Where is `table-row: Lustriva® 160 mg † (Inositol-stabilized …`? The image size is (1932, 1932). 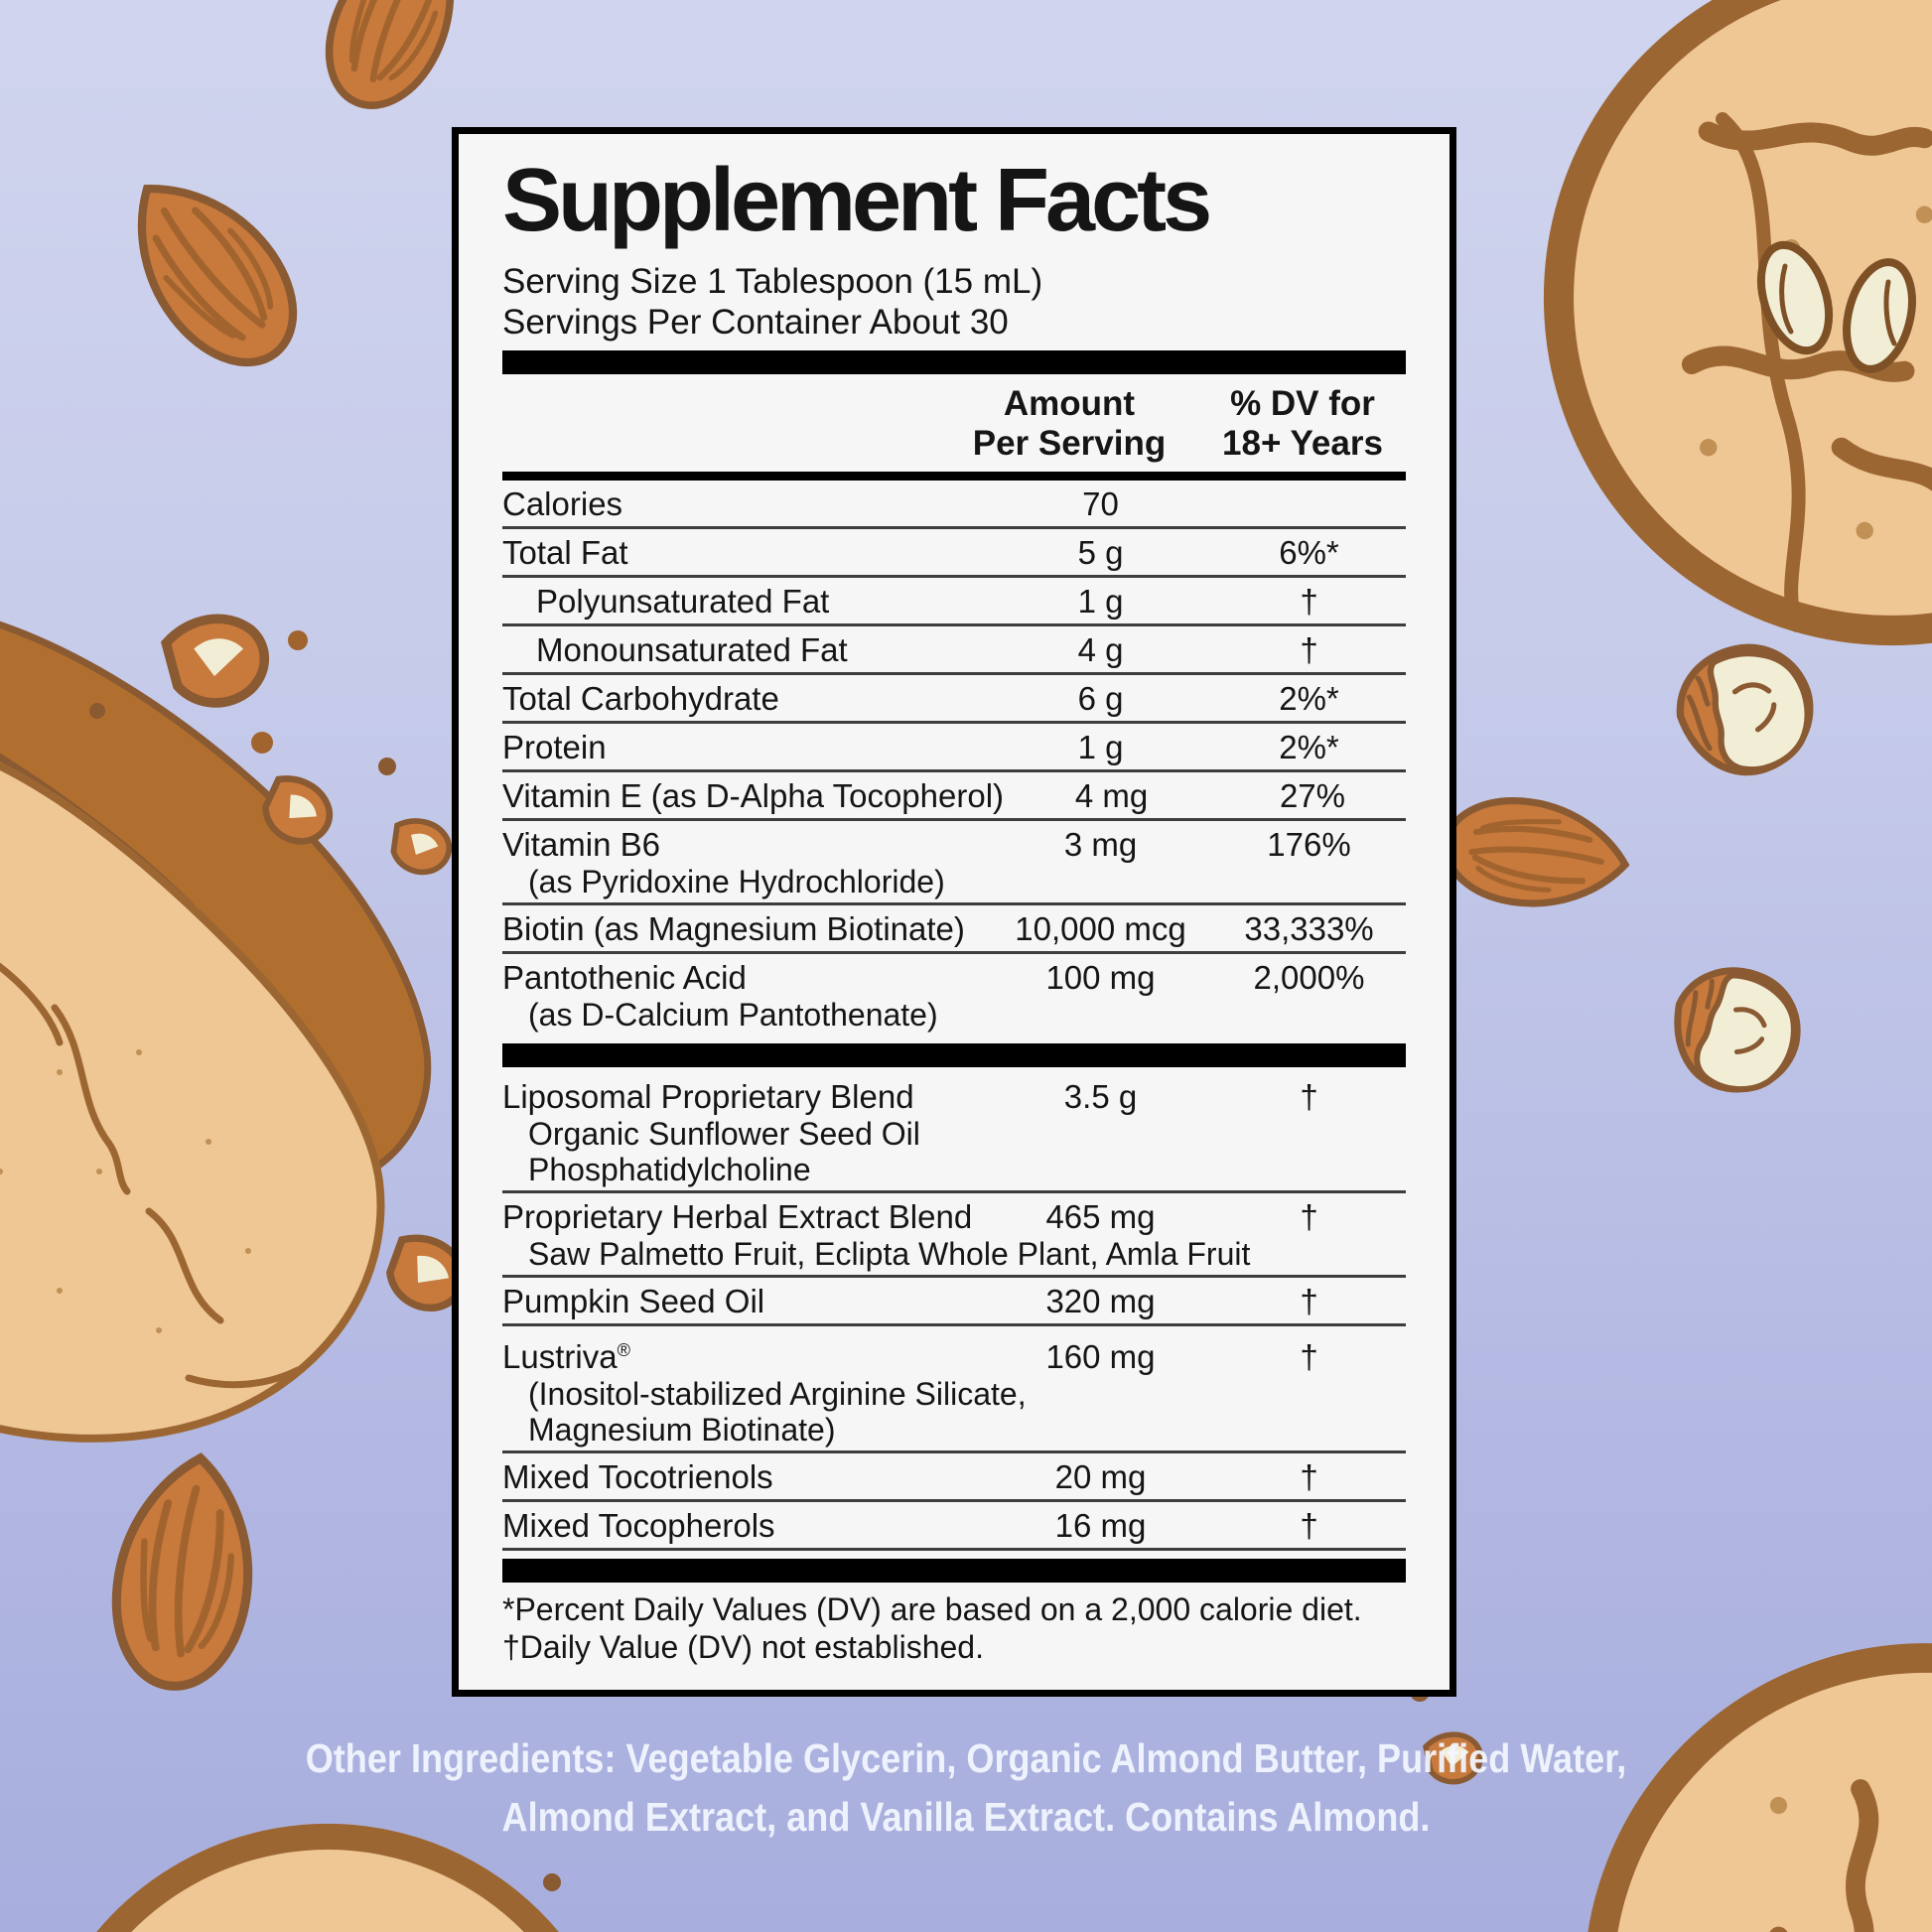
table-row: Lustriva® 160 mg † (Inositol-stabilized … is located at coordinates (954, 1390).